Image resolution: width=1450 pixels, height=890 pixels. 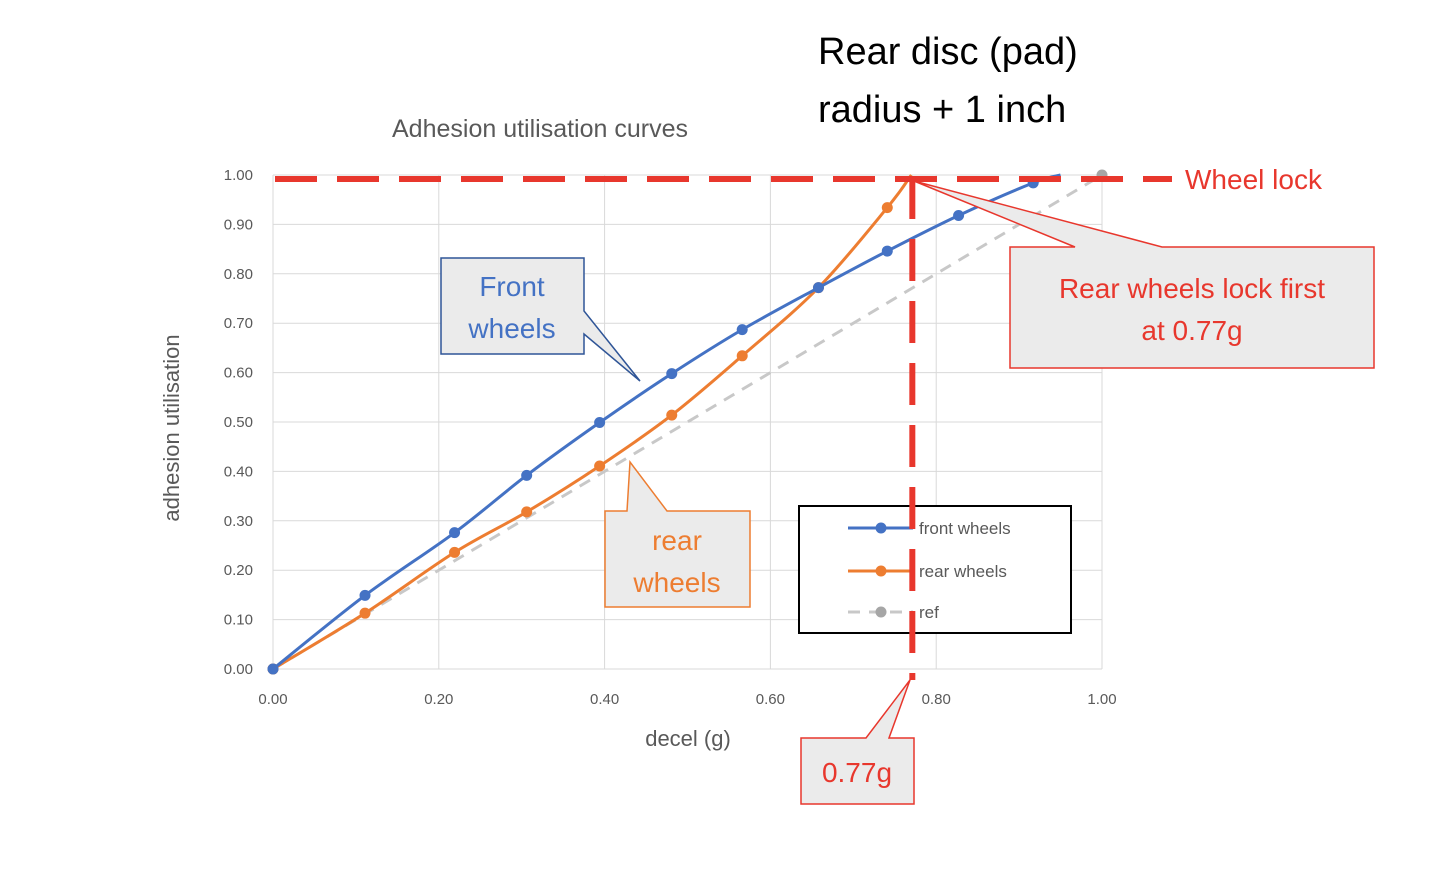 I want to click on x-tick-label: 0.80, so click(x=936, y=699).